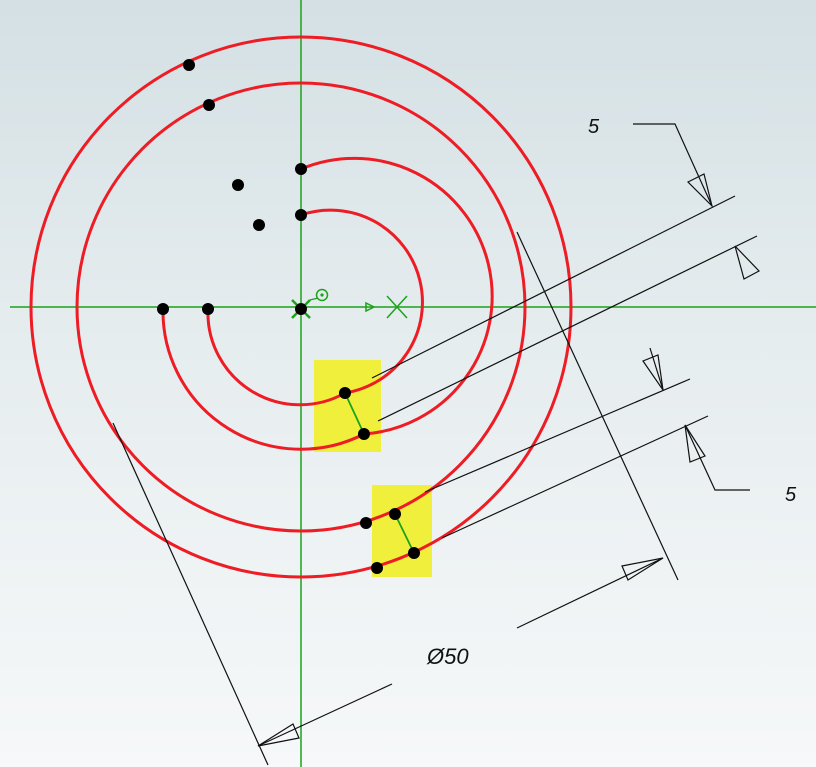  Describe the element at coordinates (717, 457) in the screenshot. I see `leader-right` at that location.